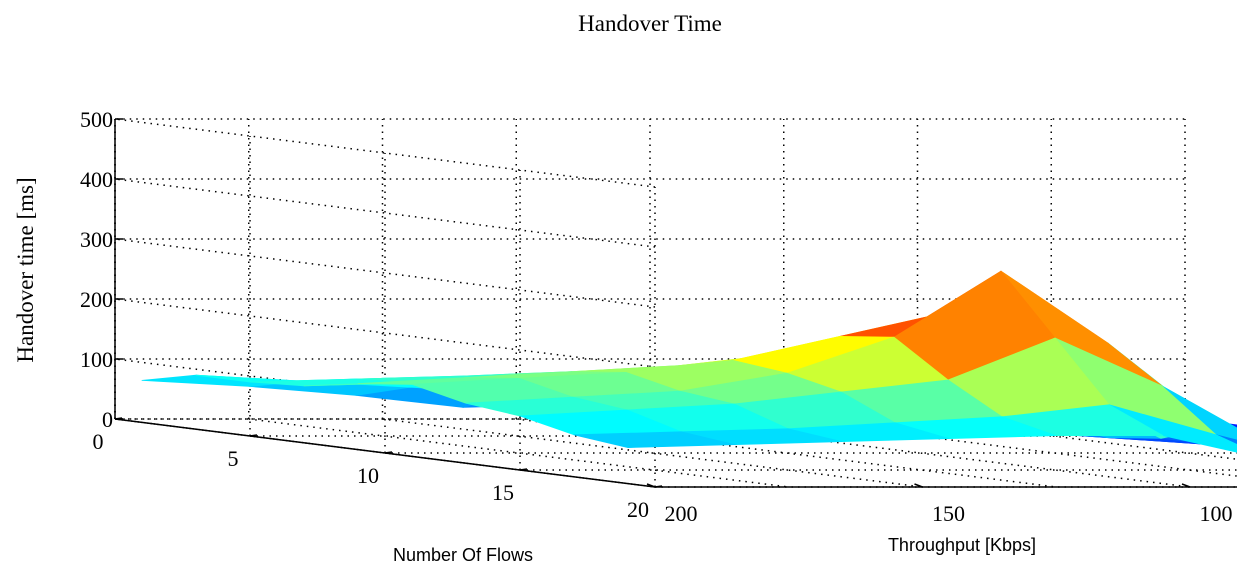  Describe the element at coordinates (96, 299) in the screenshot. I see `z-tick-label: 200` at that location.